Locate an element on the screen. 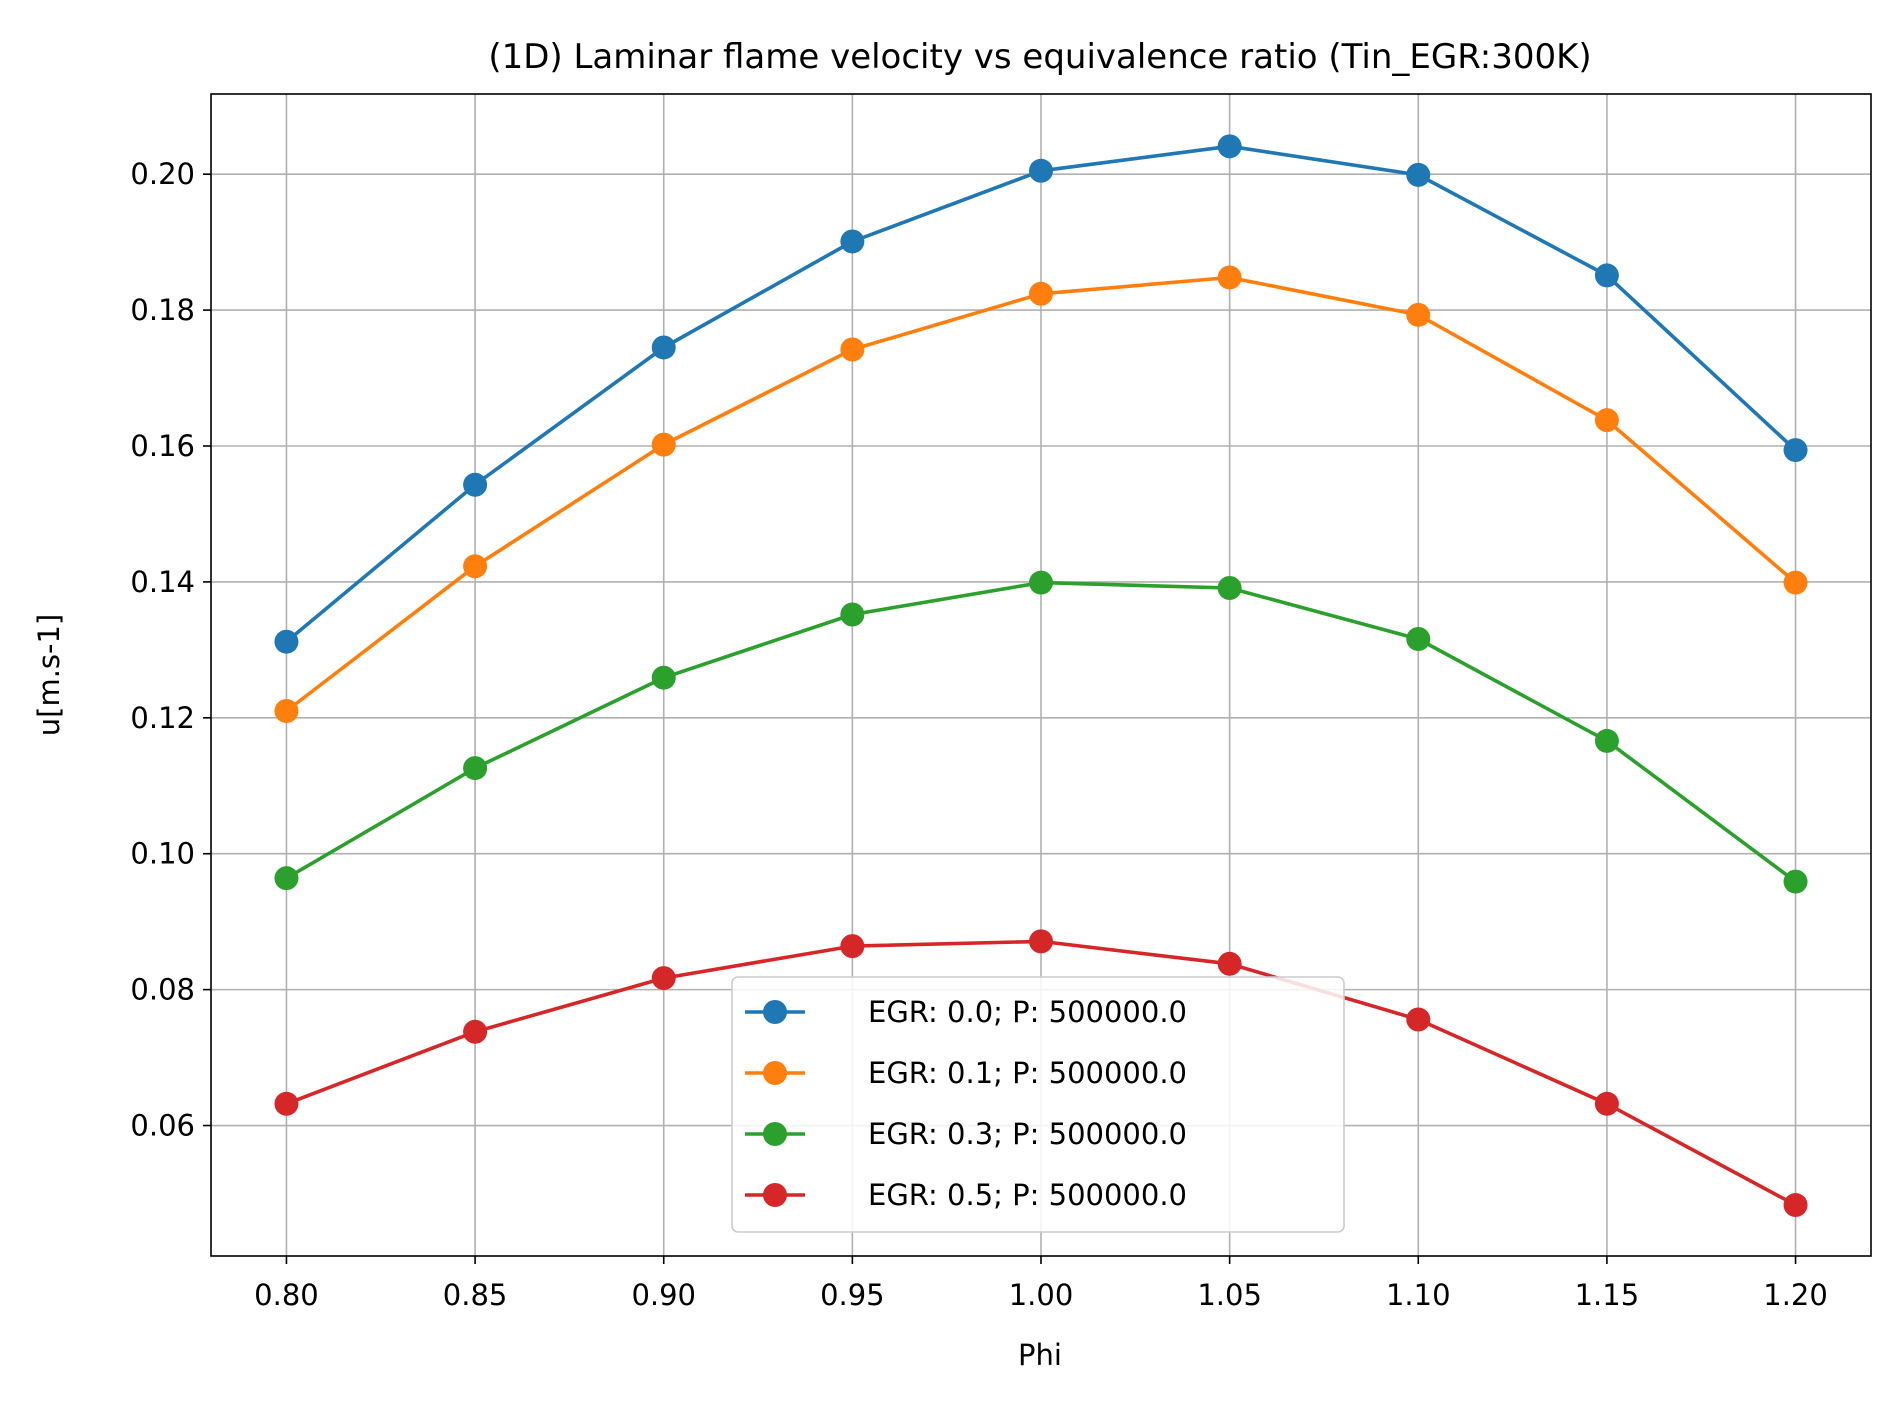 Image resolution: width=1888 pixels, height=1405 pixels. y-tick-label: 0.20 is located at coordinates (162, 174).